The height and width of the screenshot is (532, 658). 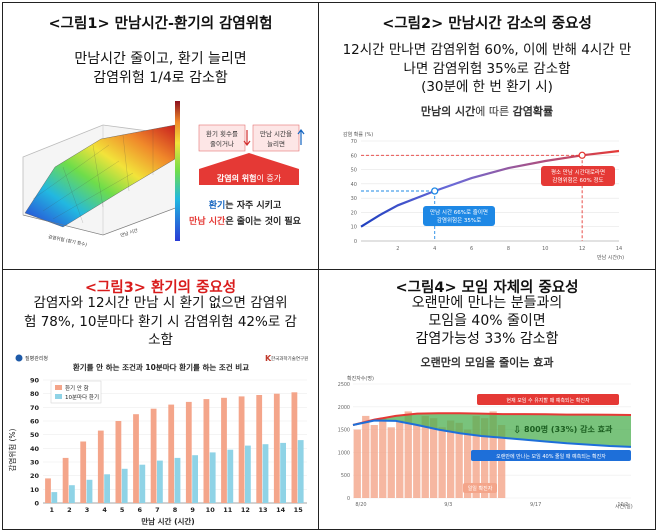 I want to click on chart3-ytick: 0, so click(x=36, y=504).